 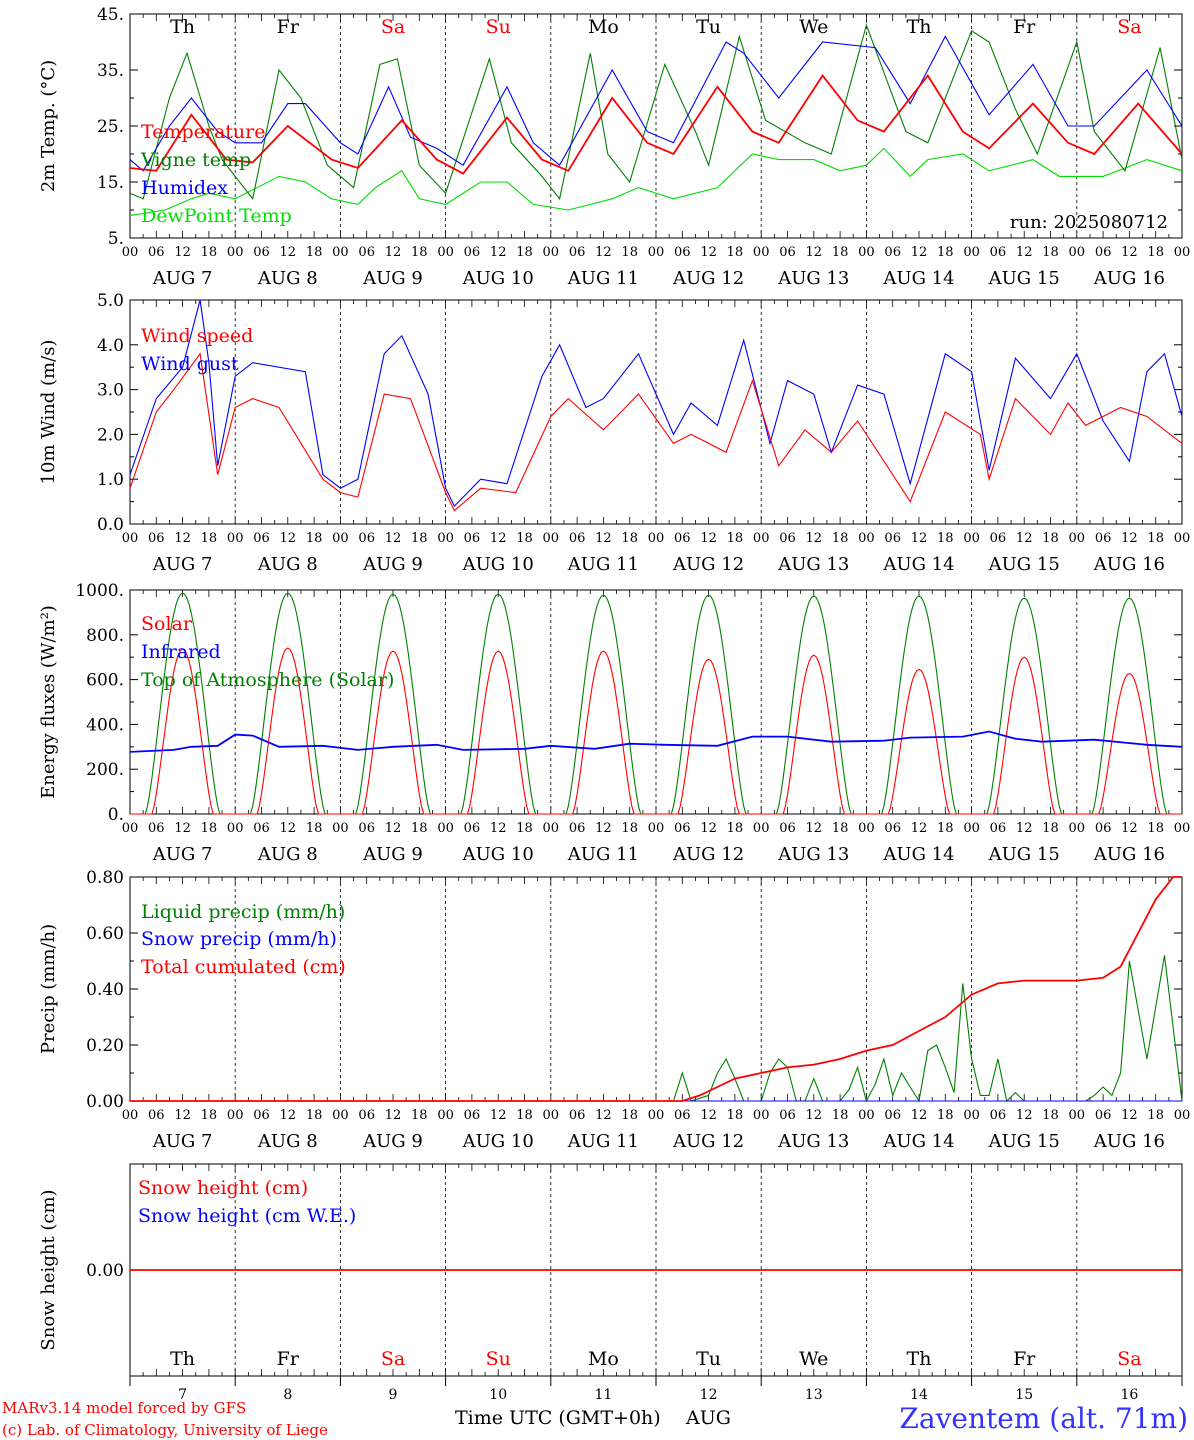 I want to click on y-tick-label: 400., so click(x=105, y=725).